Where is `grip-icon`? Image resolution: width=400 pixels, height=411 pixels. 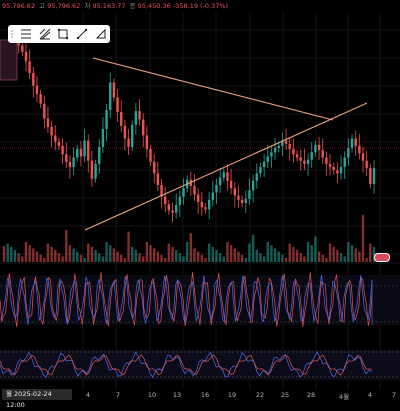
grip-icon is located at coordinates (12, 34).